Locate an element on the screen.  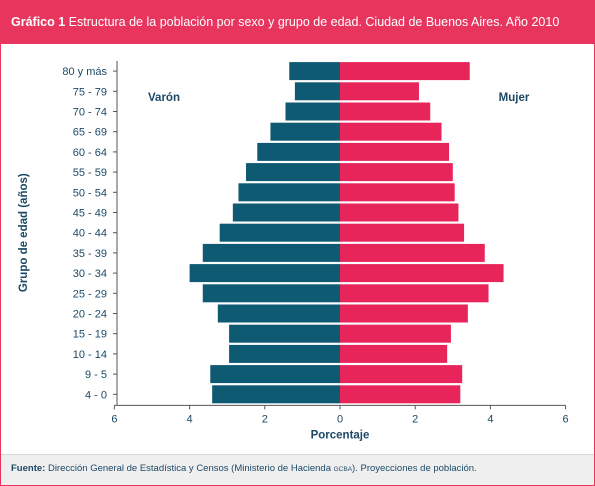
x-tick-label-2: 2 is located at coordinates (265, 419).